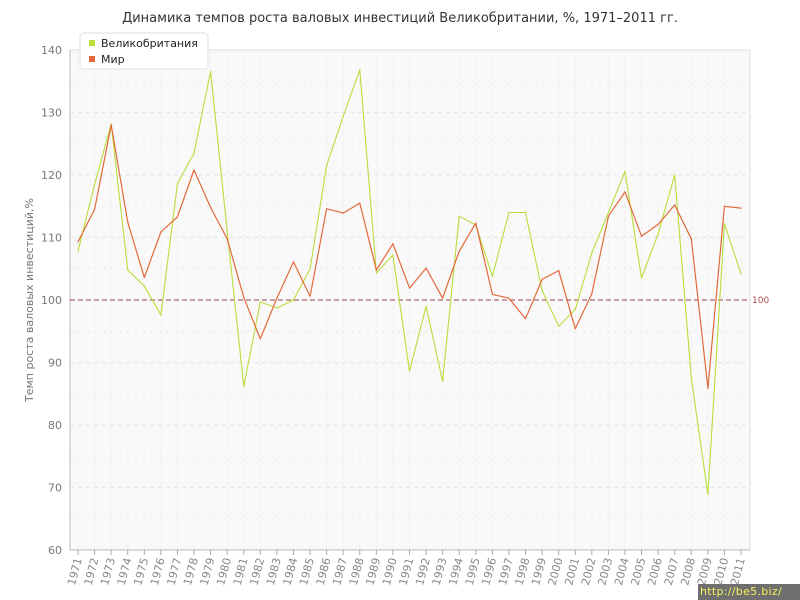  What do you see at coordinates (55, 425) in the screenshot?
I see `y-tick-label: 80` at bounding box center [55, 425].